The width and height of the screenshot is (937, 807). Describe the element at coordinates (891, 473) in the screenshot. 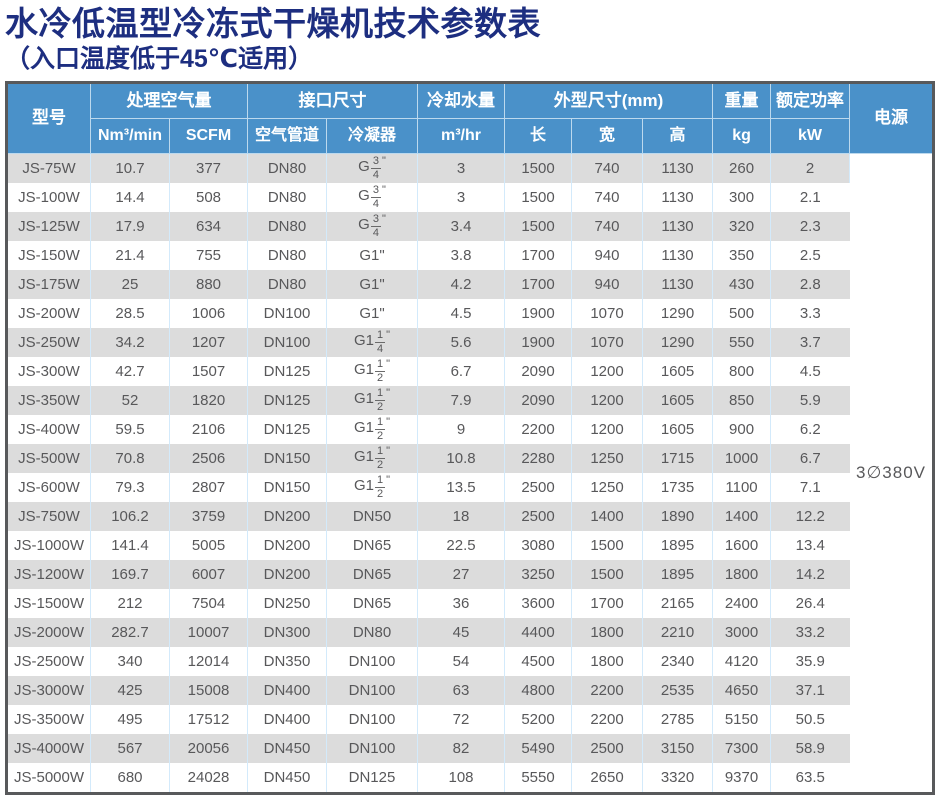

I see `power-supply-cell: 3∅380V` at that location.